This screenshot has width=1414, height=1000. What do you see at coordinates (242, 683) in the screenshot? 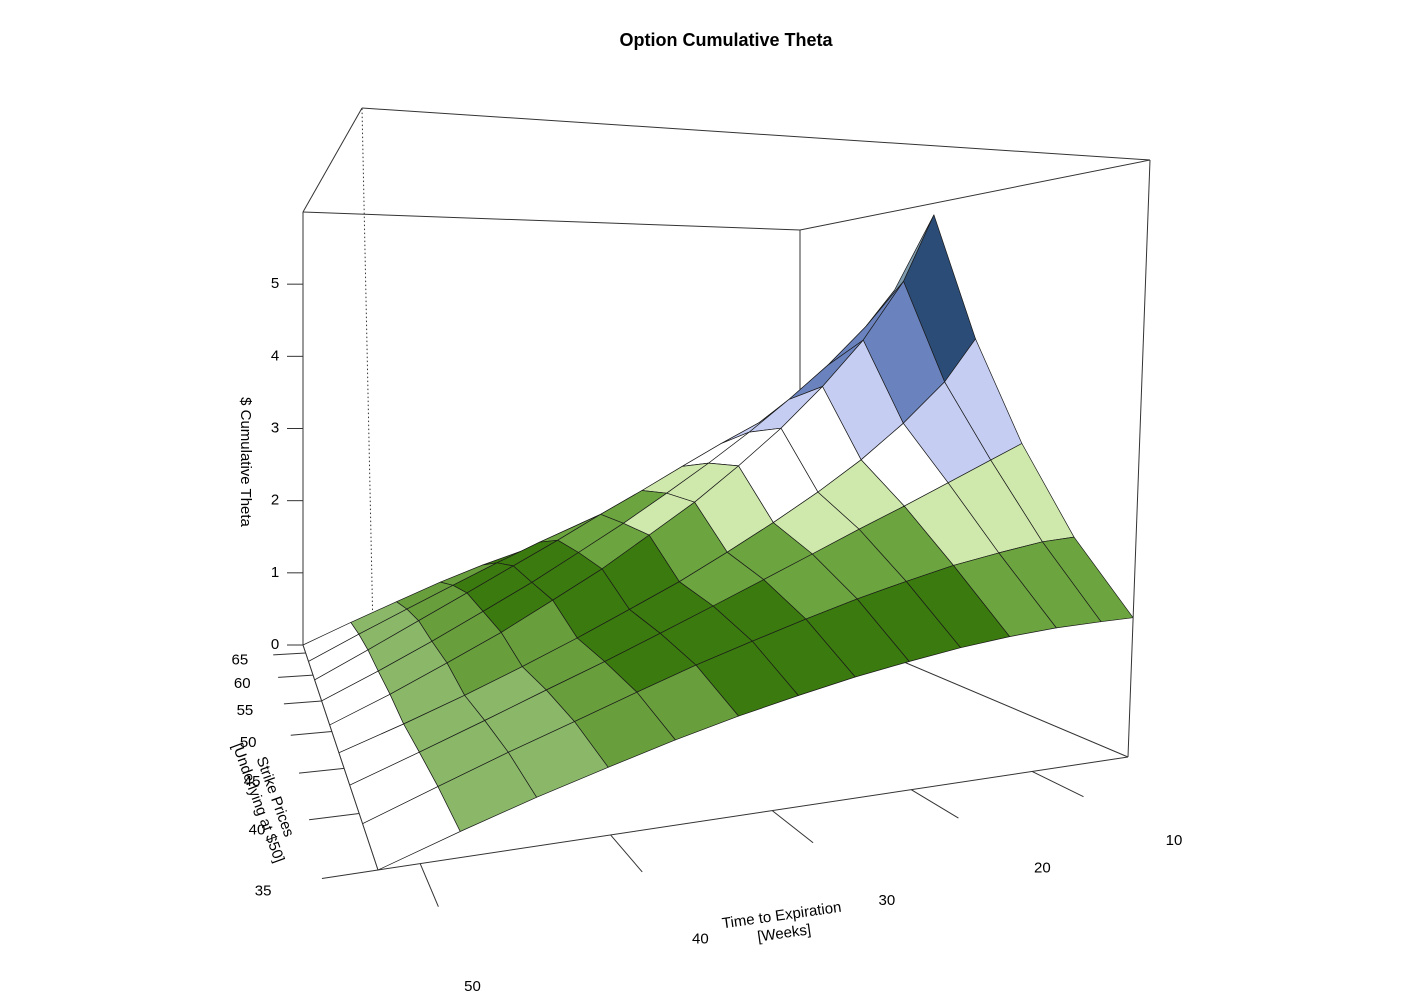
I see `y-tick-label: 60` at bounding box center [242, 683].